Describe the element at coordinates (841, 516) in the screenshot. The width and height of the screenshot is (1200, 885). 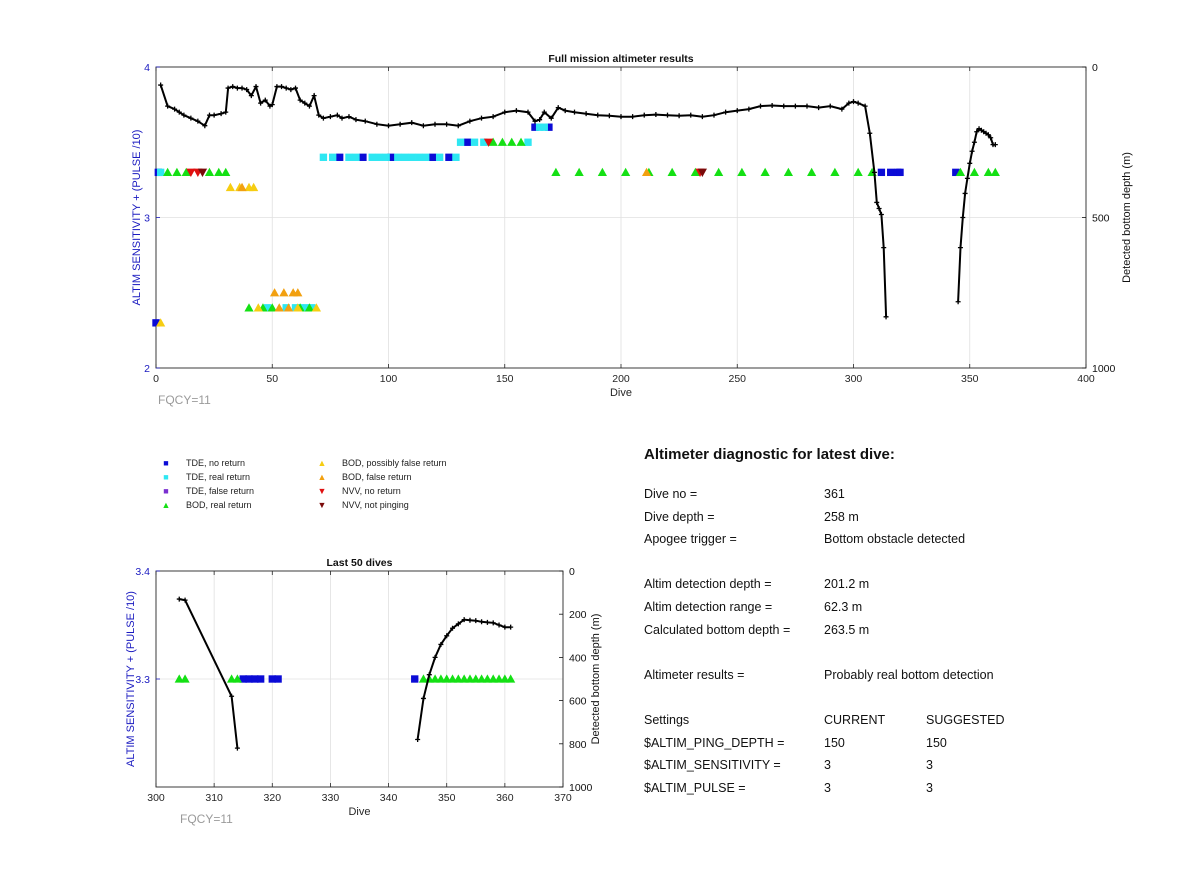
I see `diagnostic-value: 258 m` at that location.